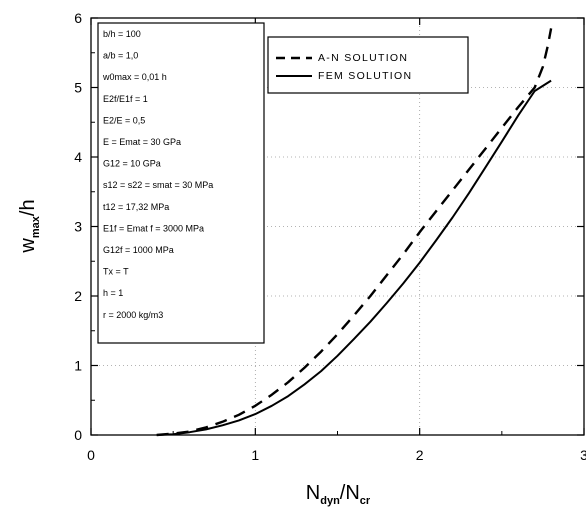  What do you see at coordinates (365, 76) in the screenshot?
I see `legend-label-fem: FEM SOLUTION` at bounding box center [365, 76].